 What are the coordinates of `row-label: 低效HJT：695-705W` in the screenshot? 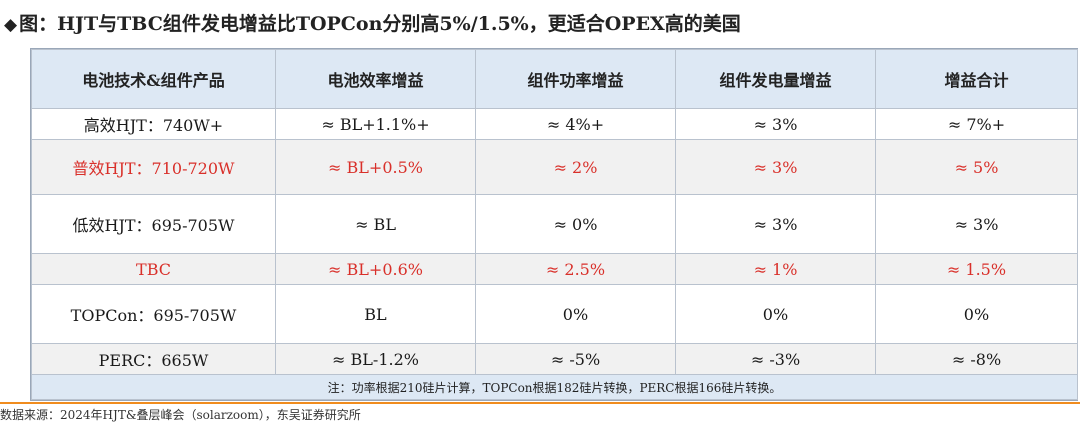 It's located at (153, 224).